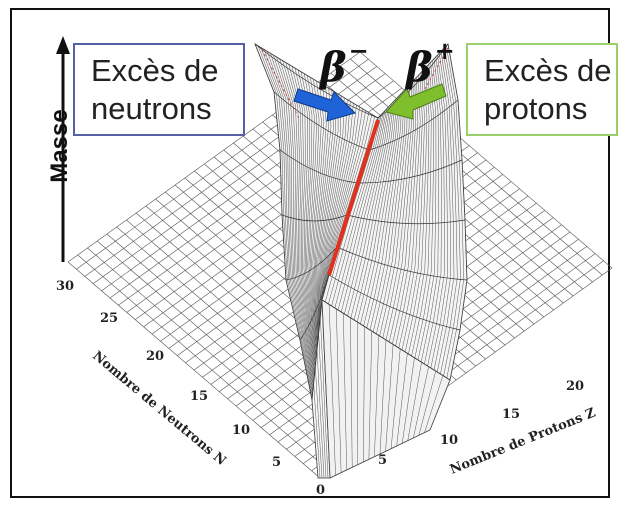 The height and width of the screenshot is (510, 626). What do you see at coordinates (276, 462) in the screenshot?
I see `neutron-tick-label: 5` at bounding box center [276, 462].